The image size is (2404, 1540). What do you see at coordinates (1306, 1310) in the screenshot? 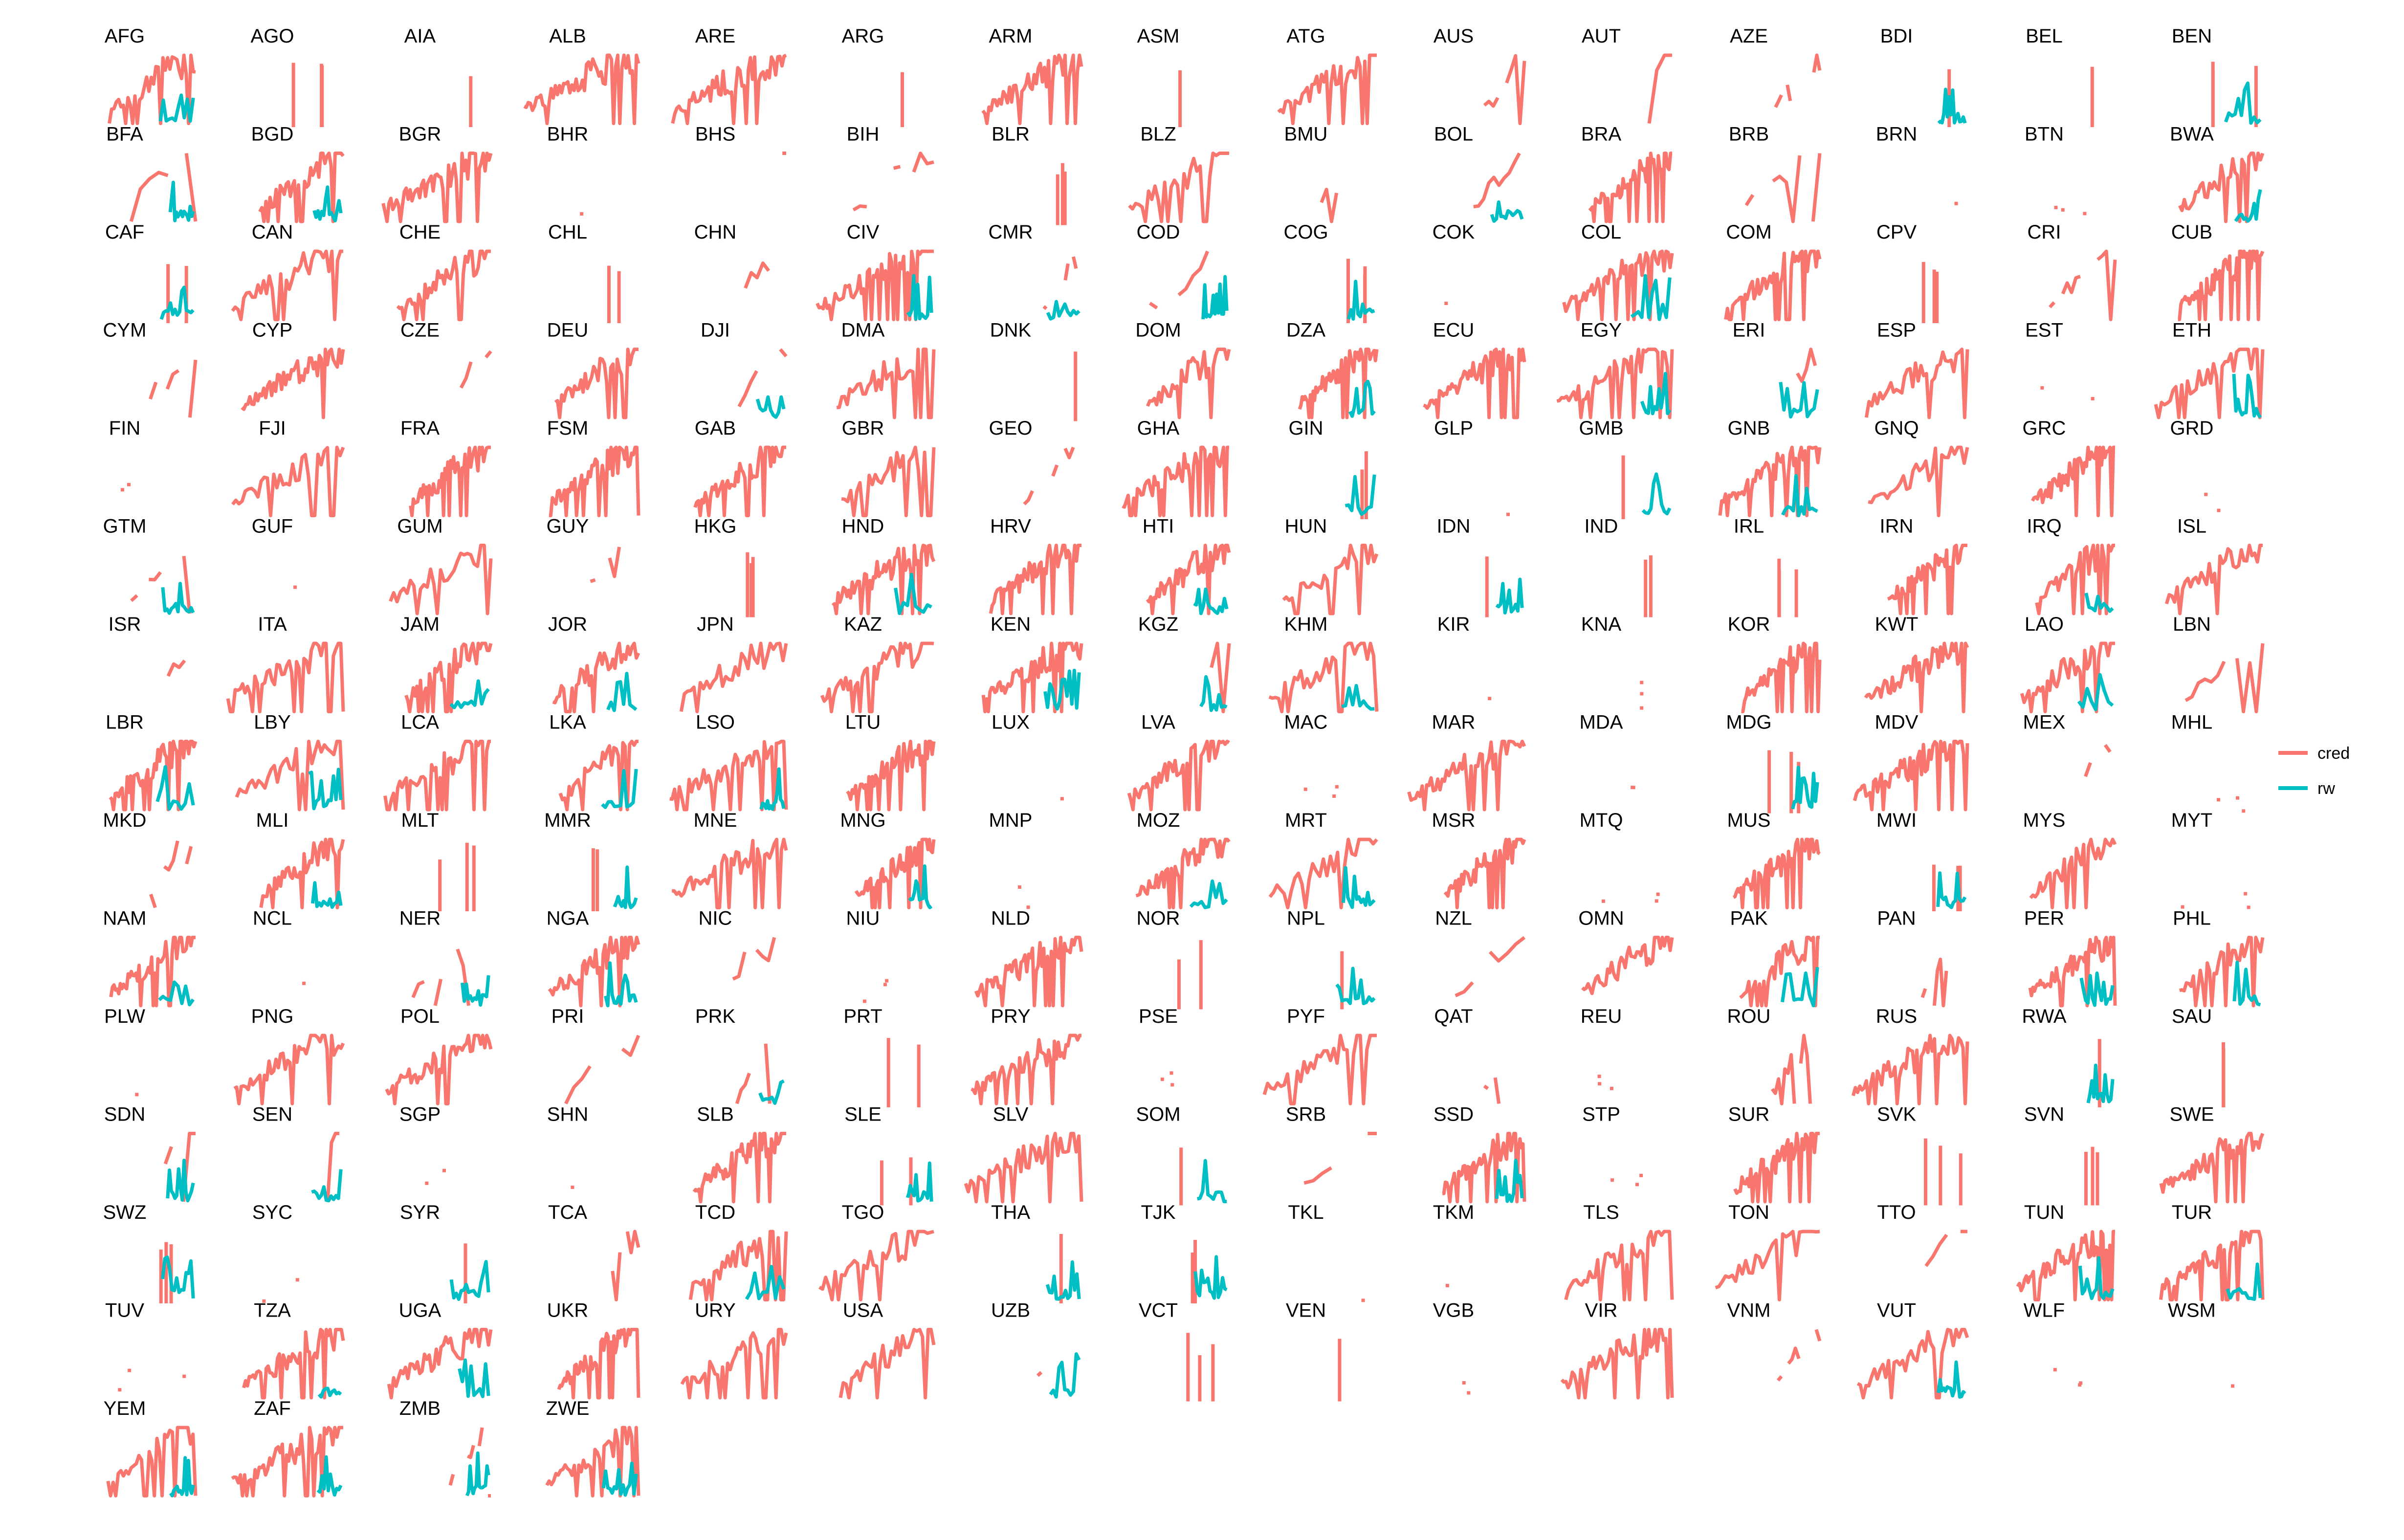
I see `panel-title: VEN` at bounding box center [1306, 1310].